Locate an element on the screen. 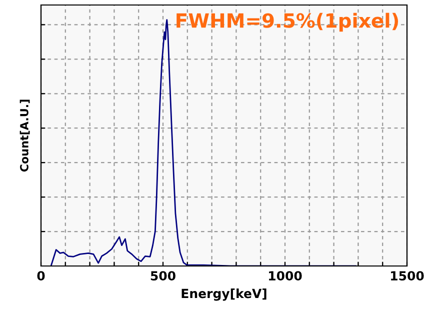 This screenshot has height=320, width=426. x-axis-title: Energy[keV] is located at coordinates (224, 294).